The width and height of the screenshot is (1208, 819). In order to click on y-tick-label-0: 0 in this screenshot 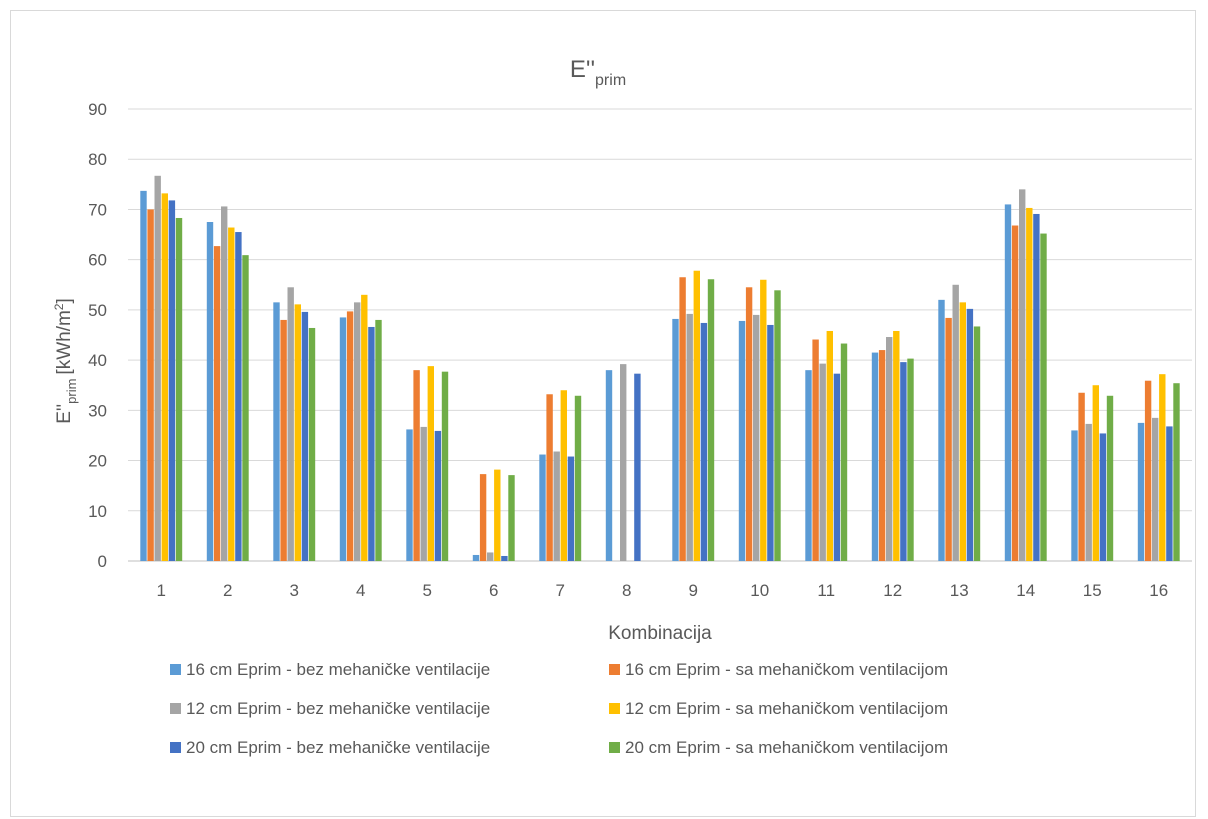, I will do `click(102, 561)`.